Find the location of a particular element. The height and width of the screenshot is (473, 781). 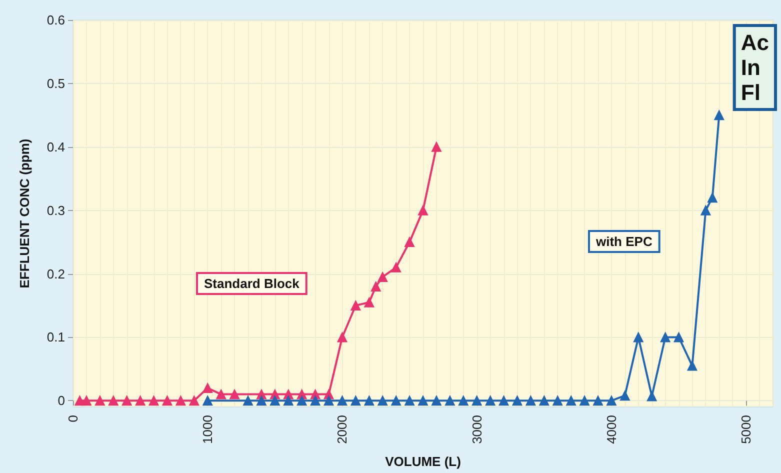

x-tick-label: 1000 is located at coordinates (208, 429).